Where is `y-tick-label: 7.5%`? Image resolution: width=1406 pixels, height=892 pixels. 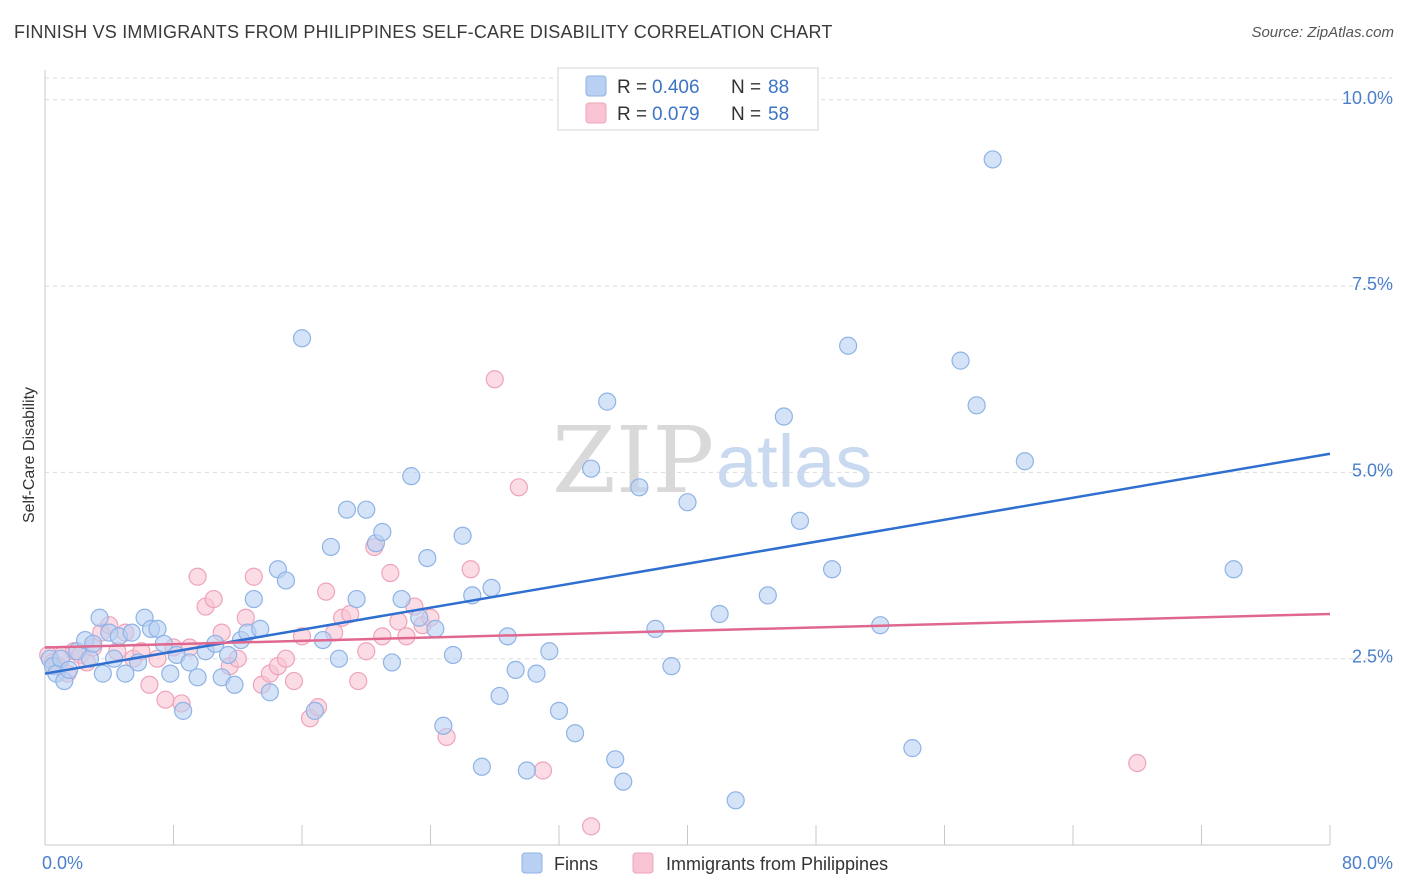
y-tick-label: 7.5% is located at coordinates (1372, 284).